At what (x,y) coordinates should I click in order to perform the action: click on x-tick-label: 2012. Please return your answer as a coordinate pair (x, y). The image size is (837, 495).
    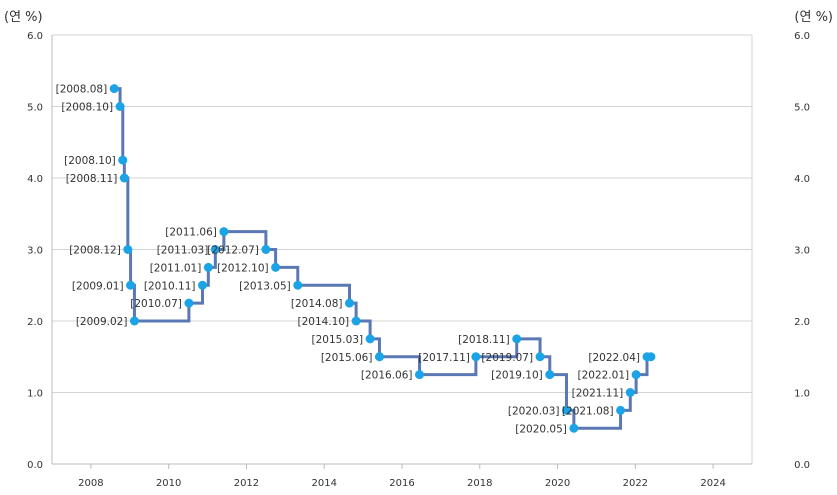
    Looking at the image, I should click on (246, 483).